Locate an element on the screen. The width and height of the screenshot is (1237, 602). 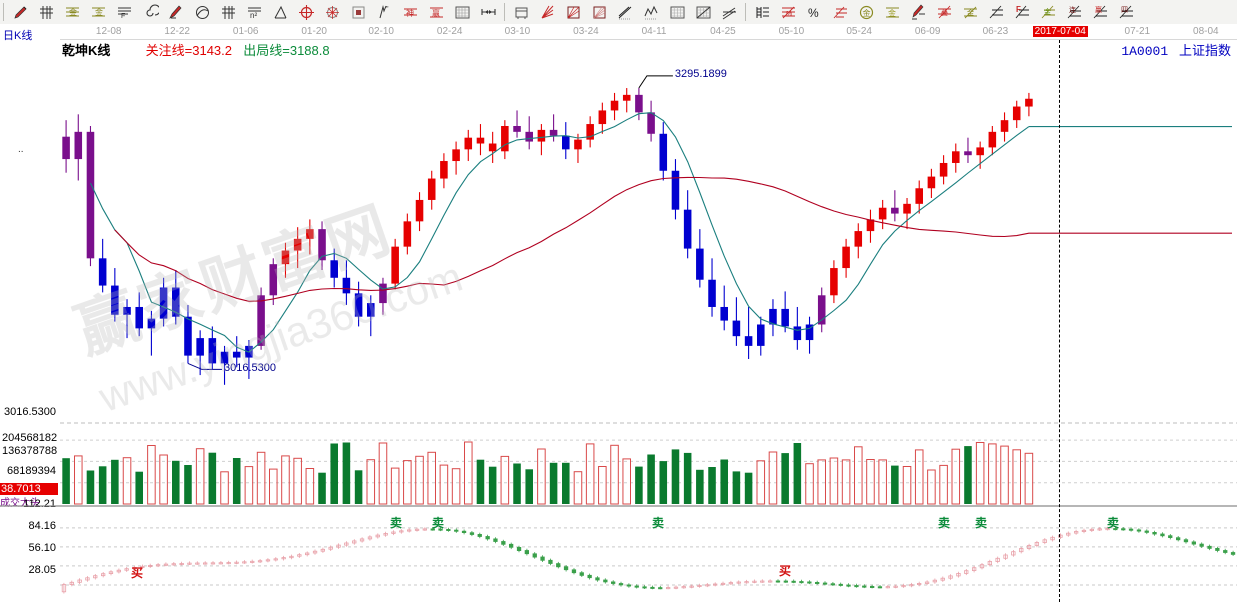
pen-tool-icon is located at coordinates (20, 12).